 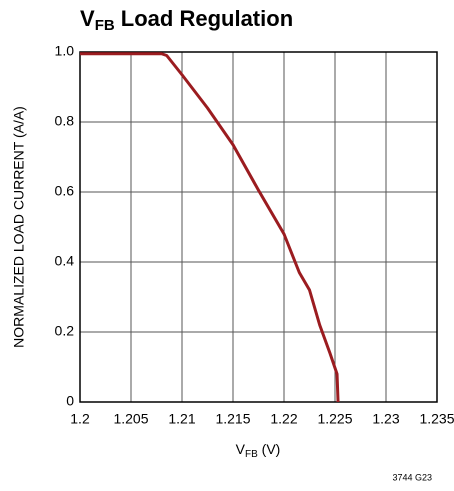 What do you see at coordinates (19, 227) in the screenshot?
I see `y-axis-label: NORMALIZED LOAD CURRENT (A/A)` at bounding box center [19, 227].